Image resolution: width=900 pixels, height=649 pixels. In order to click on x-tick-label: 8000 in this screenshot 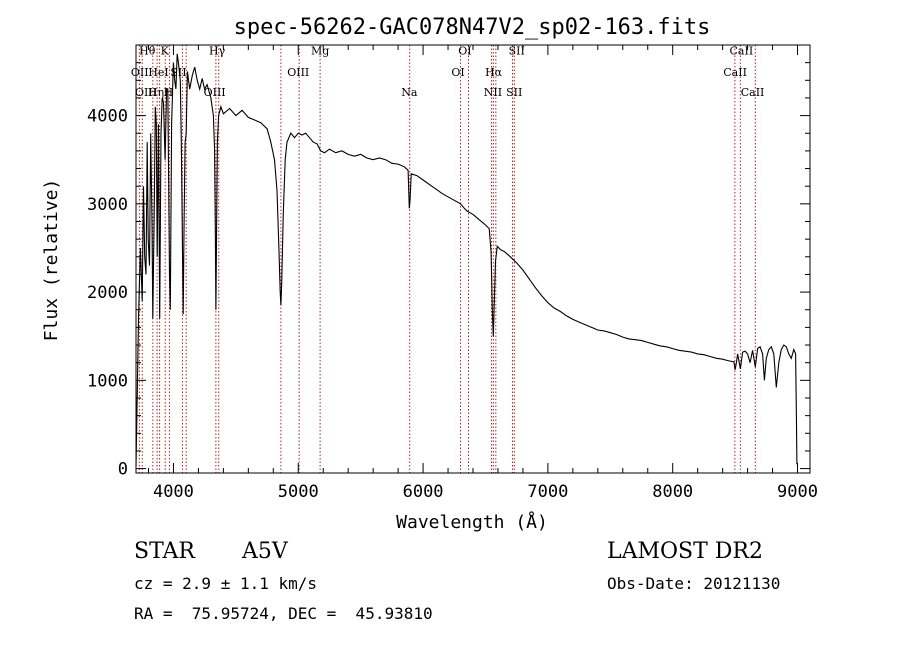, I will do `click(672, 492)`.